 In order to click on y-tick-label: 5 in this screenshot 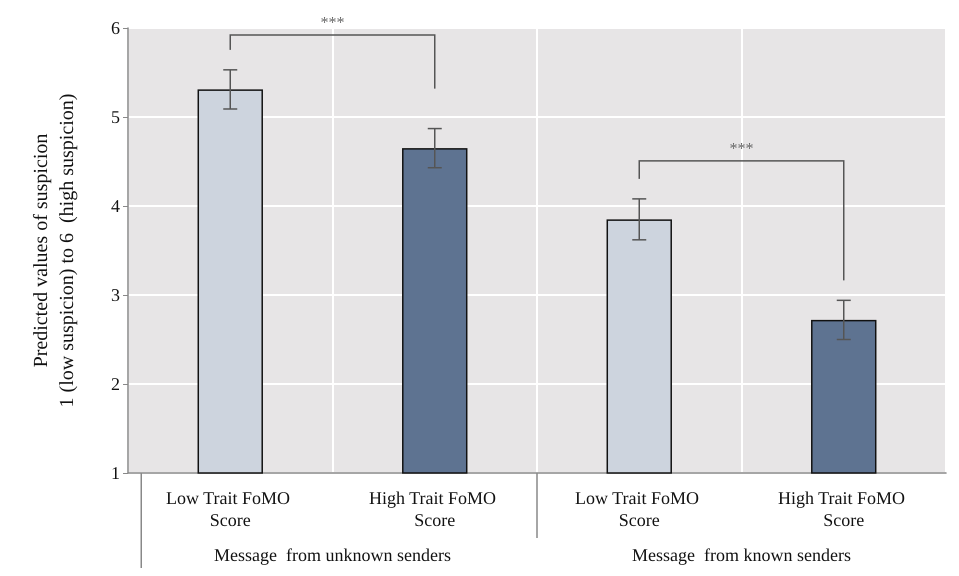, I will do `click(115, 117)`.